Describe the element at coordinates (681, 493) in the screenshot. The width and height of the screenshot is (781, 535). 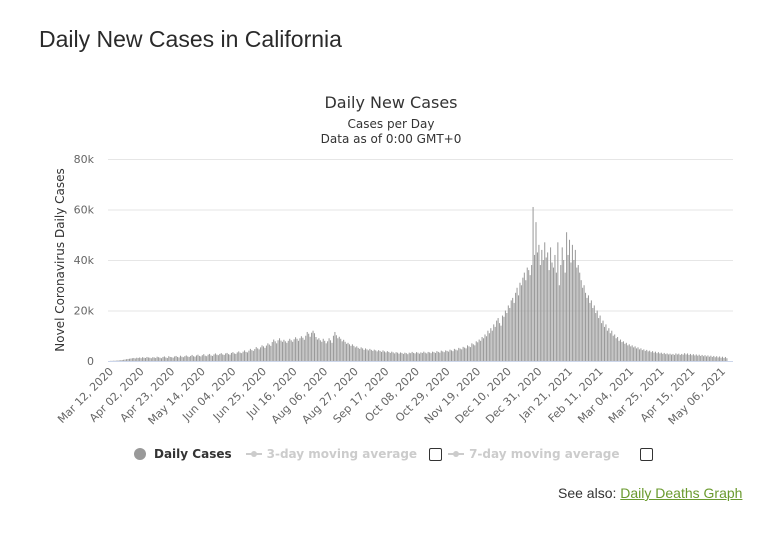
I see `daily-deaths-graph-link: Daily Deaths Graph` at that location.